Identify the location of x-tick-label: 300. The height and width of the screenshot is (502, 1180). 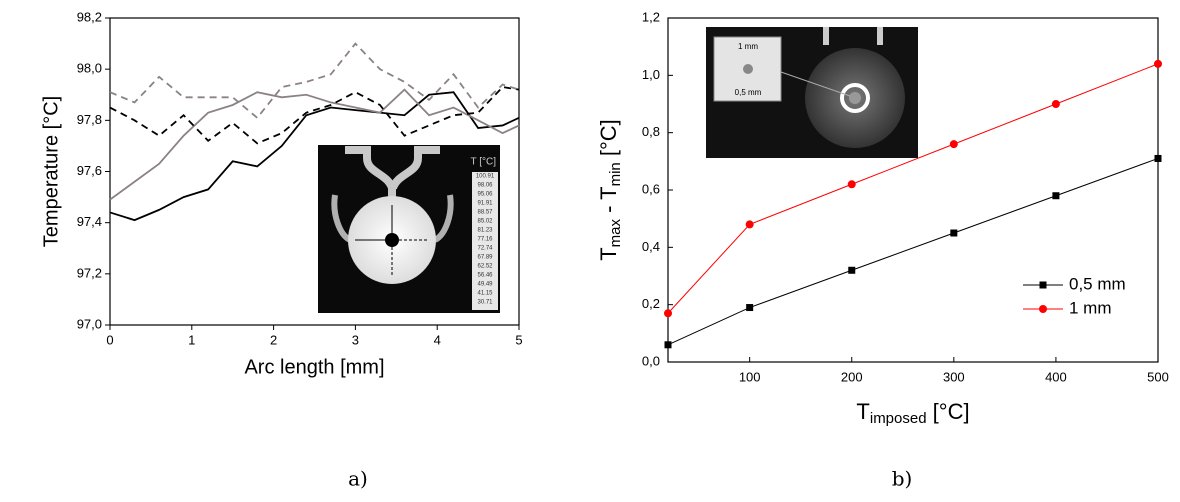
(954, 376).